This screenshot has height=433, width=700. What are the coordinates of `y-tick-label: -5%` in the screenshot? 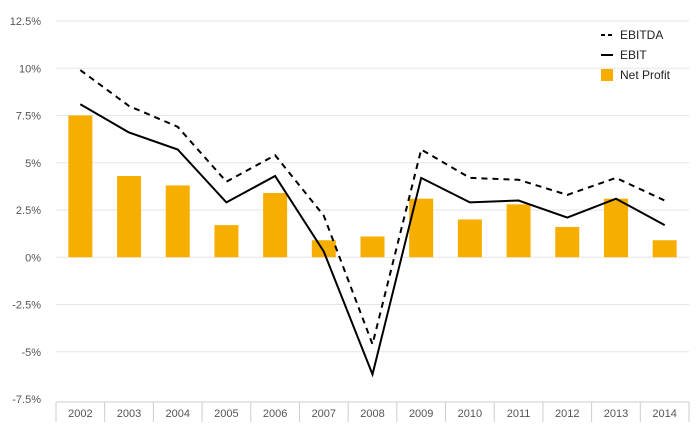 It's located at (31, 353).